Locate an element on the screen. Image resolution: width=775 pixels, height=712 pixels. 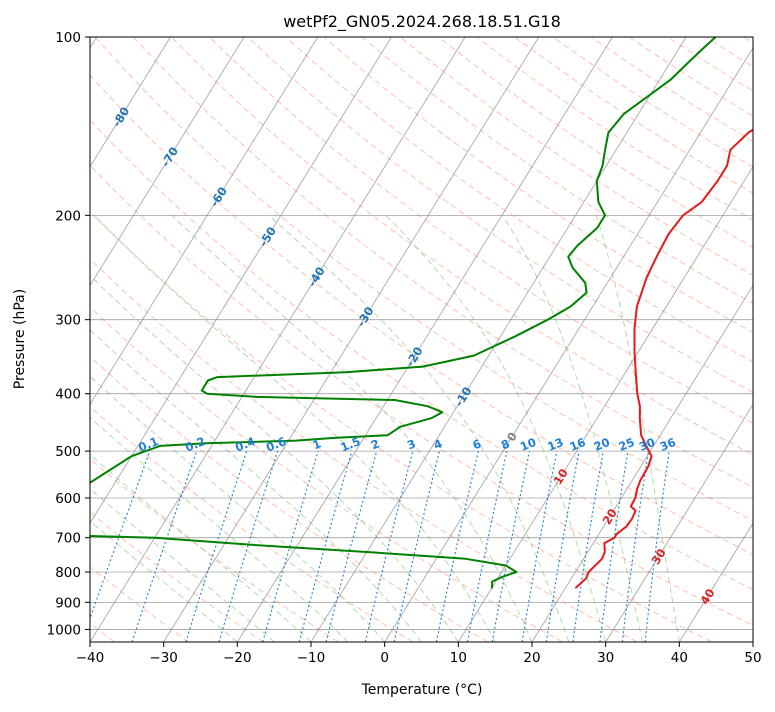
x-tick-label: 40 is located at coordinates (679, 658).